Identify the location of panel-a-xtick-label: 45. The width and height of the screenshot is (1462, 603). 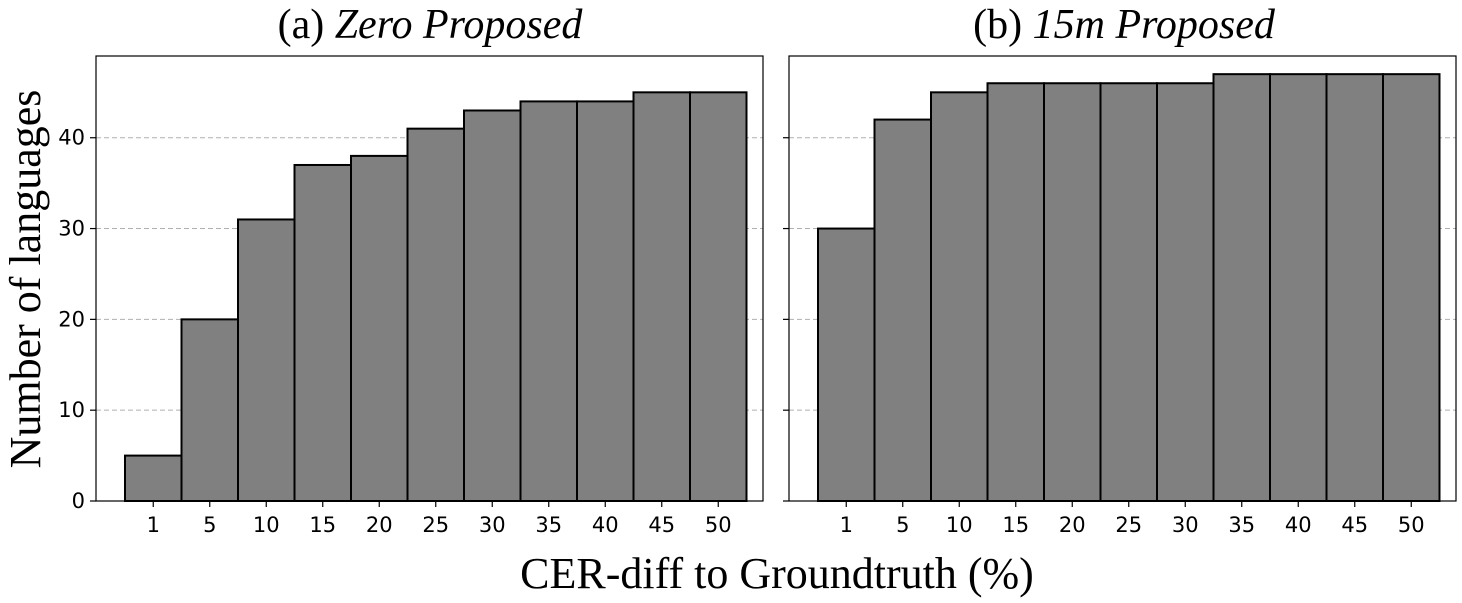
(661, 525).